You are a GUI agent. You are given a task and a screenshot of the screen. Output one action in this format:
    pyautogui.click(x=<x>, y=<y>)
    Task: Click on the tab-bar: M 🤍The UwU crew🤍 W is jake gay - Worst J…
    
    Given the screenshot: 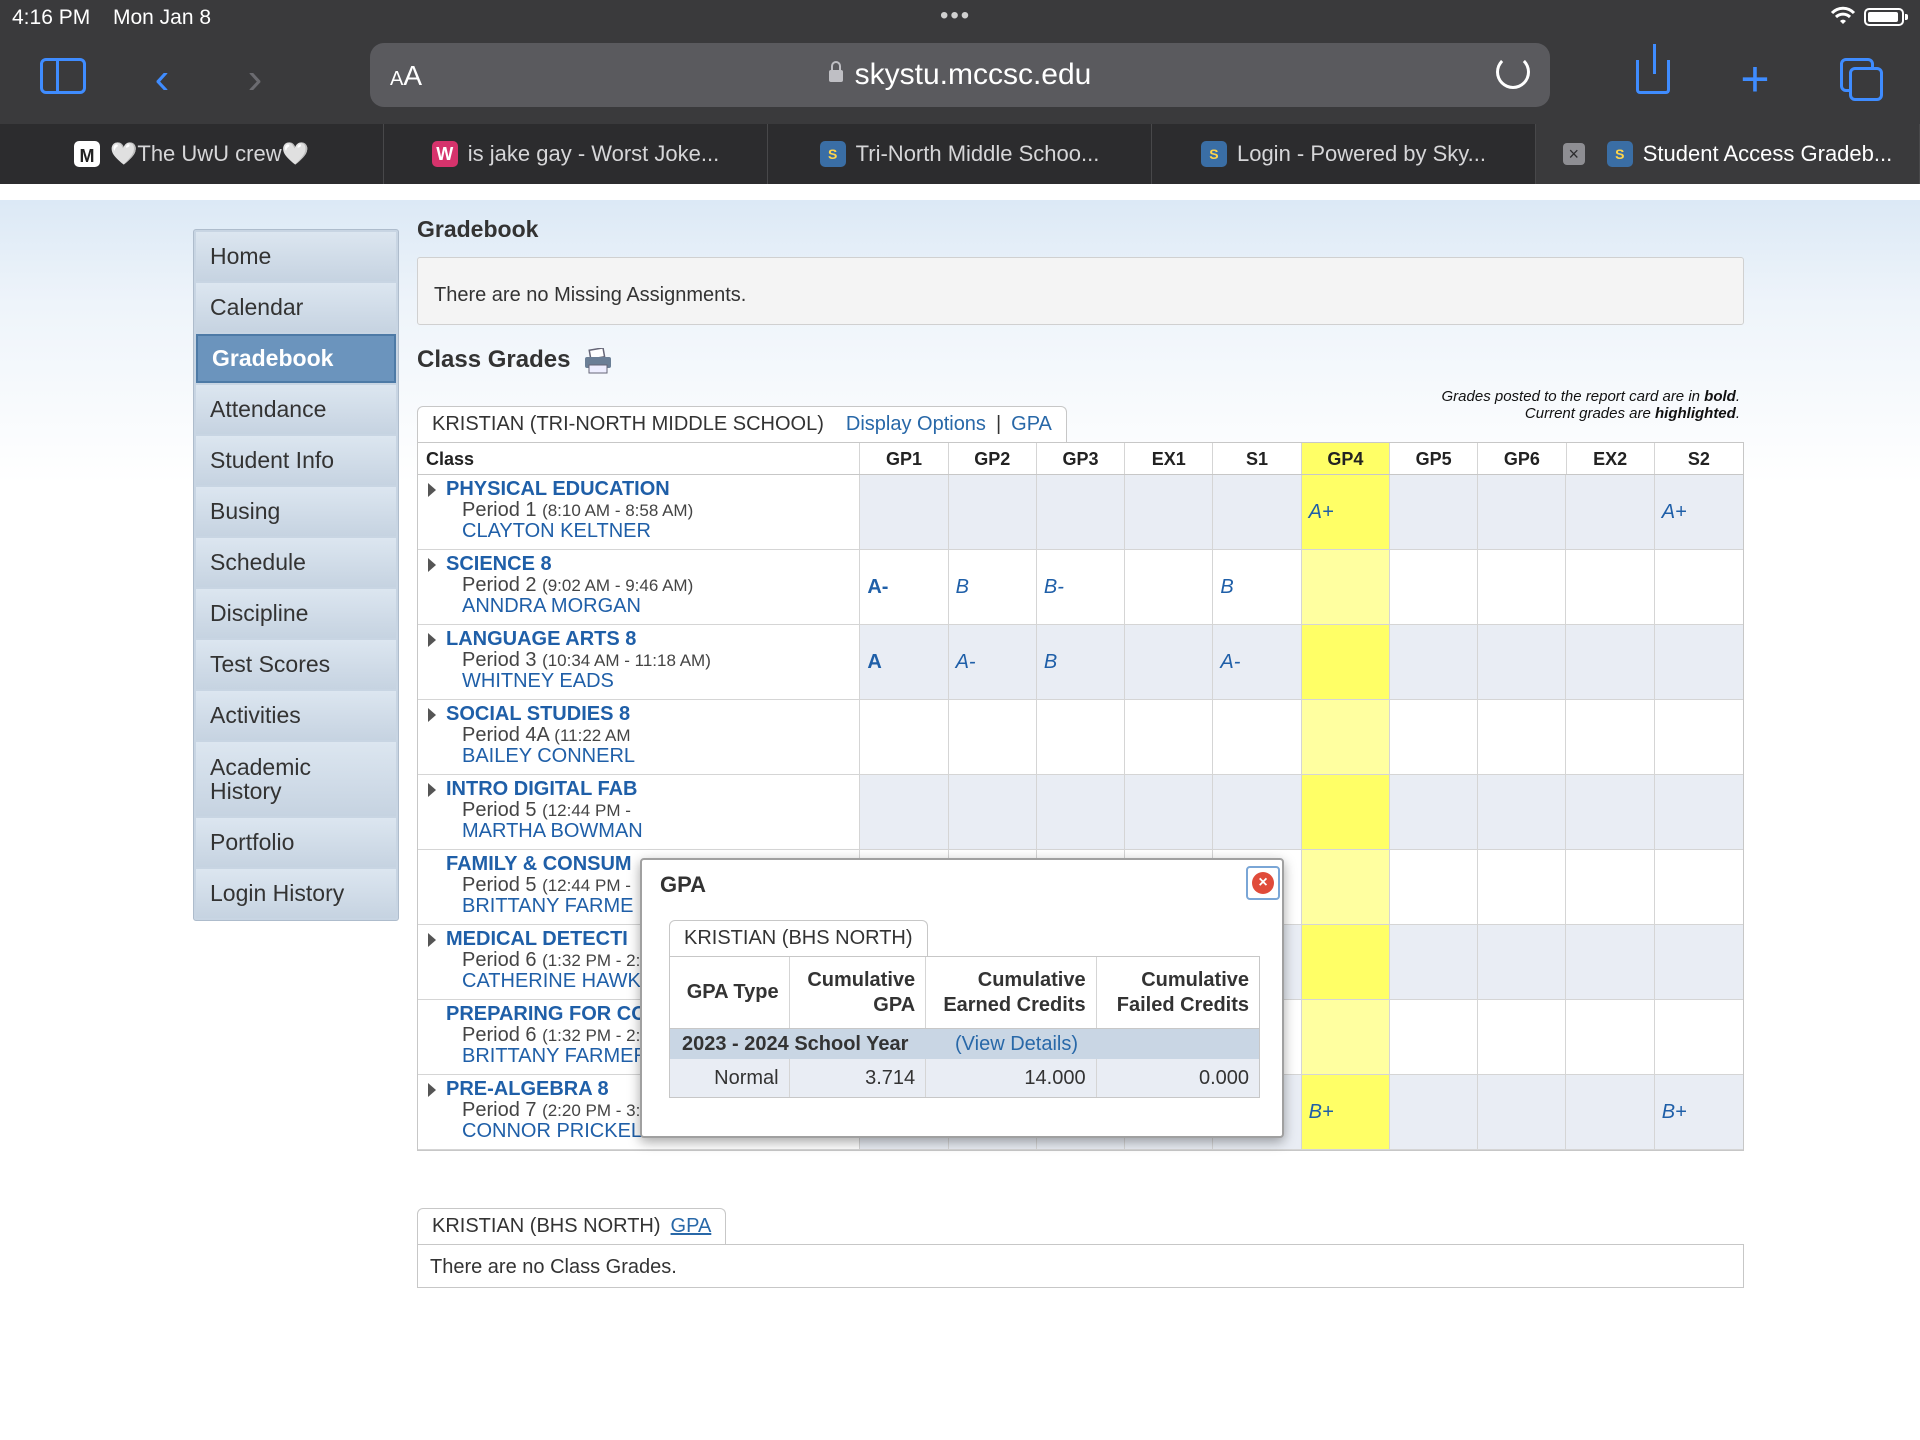 What is the action you would take?
    pyautogui.click(x=960, y=154)
    